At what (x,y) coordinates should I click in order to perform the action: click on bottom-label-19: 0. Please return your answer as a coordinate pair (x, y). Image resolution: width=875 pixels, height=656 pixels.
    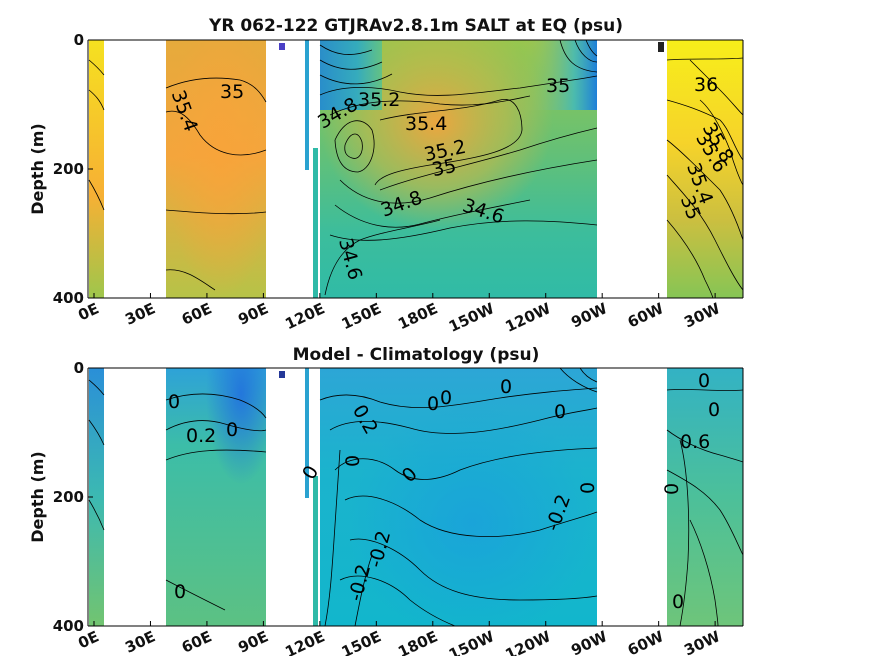
    Looking at the image, I should click on (672, 489).